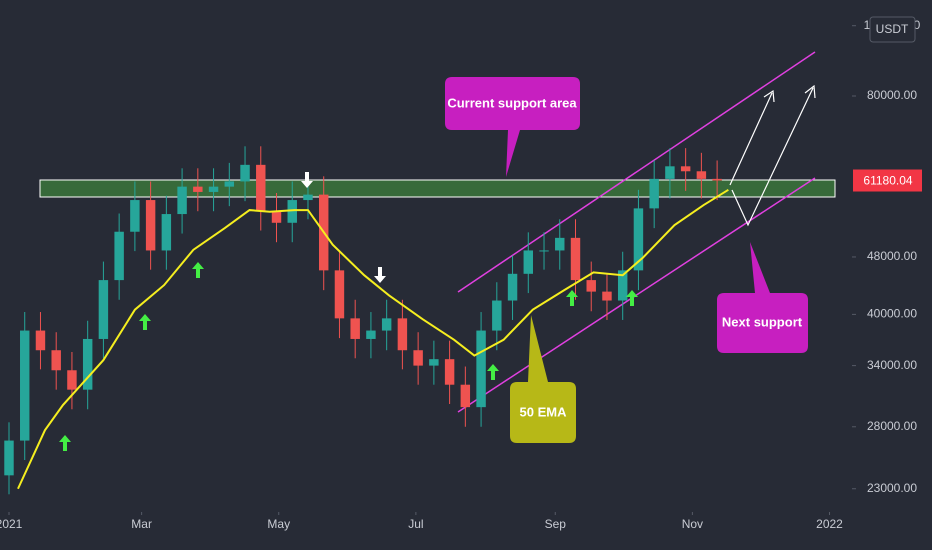  I want to click on last-price-label: 61180.04, so click(887, 181).